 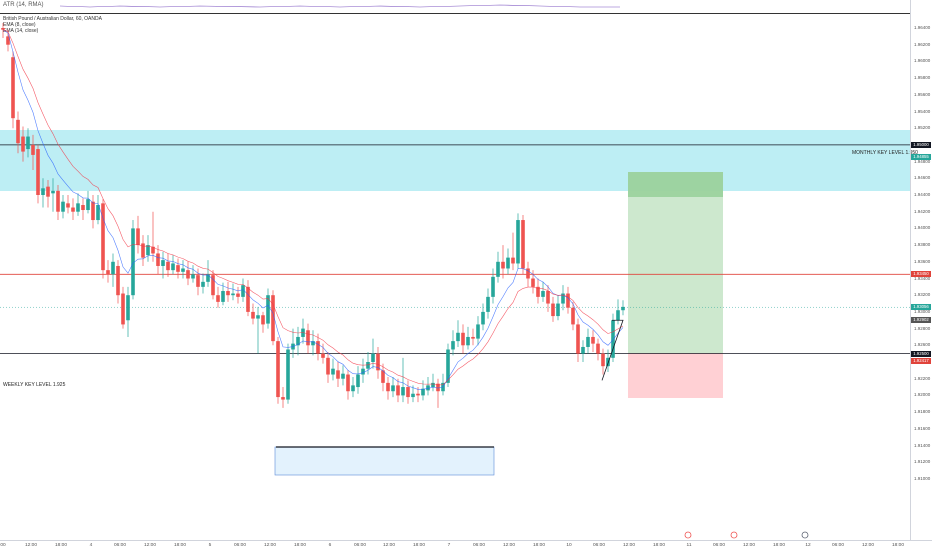 I want to click on price-tick: 1.92000, so click(x=922, y=395).